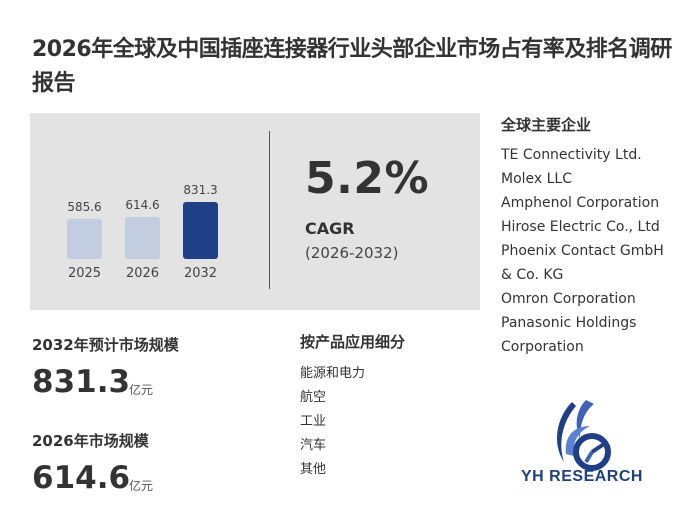  What do you see at coordinates (105, 345) in the screenshot?
I see `forecast-size-label: 2032年预计市场规模` at bounding box center [105, 345].